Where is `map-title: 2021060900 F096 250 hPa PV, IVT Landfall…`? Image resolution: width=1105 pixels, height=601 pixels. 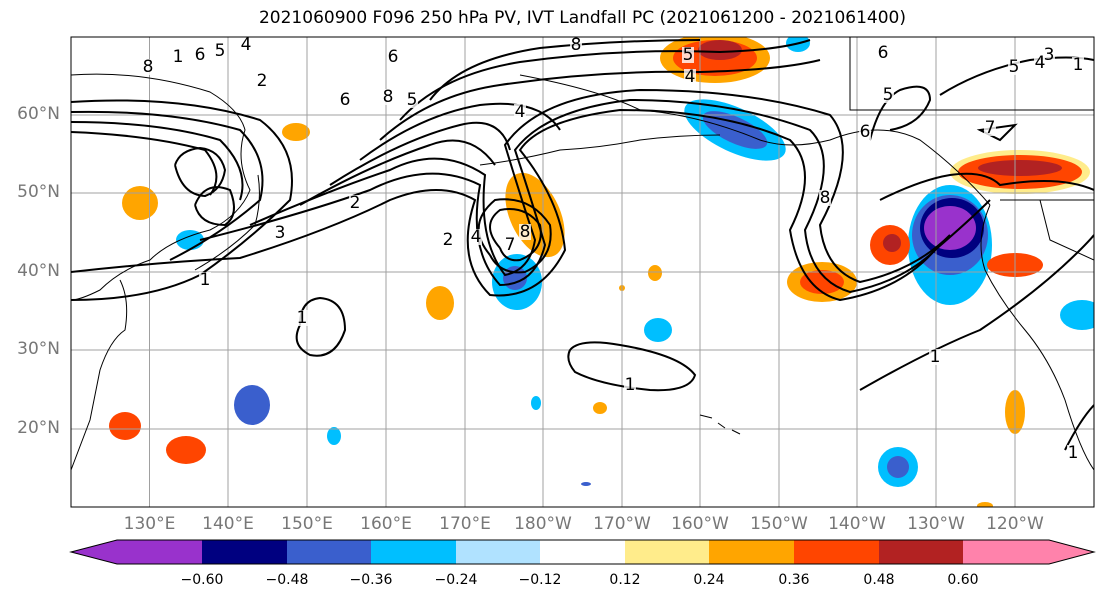 map-title: 2021060900 F096 250 hPa PV, IVT Landfall… is located at coordinates (582, 18).